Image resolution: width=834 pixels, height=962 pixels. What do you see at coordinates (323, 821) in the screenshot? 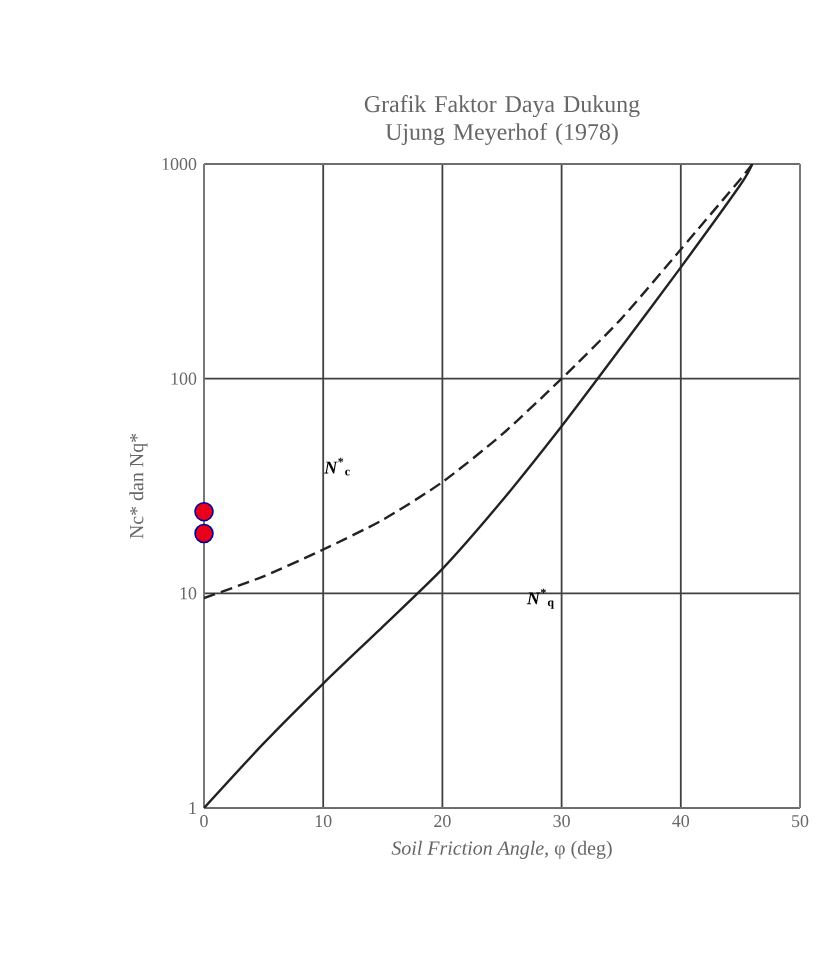
I see `x-tick-label: 10` at bounding box center [323, 821].